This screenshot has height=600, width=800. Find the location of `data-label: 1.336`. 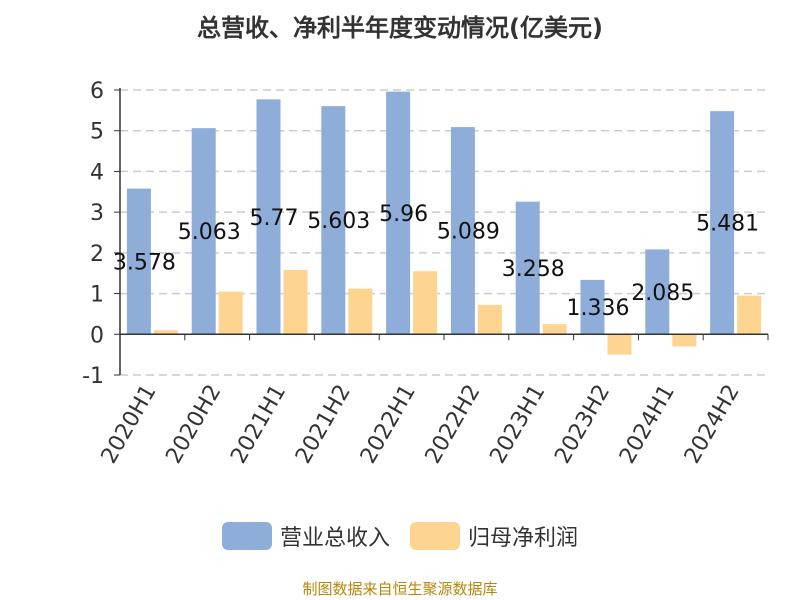

data-label: 1.336 is located at coordinates (598, 308).